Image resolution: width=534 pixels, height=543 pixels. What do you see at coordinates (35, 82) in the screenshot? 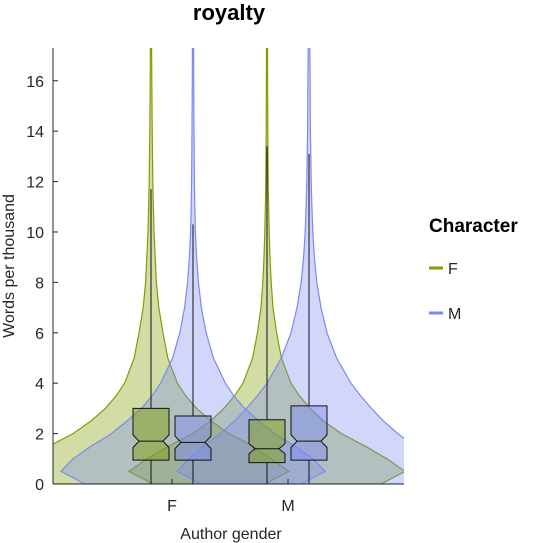
I see `y-tick-label: 16` at bounding box center [35, 82].